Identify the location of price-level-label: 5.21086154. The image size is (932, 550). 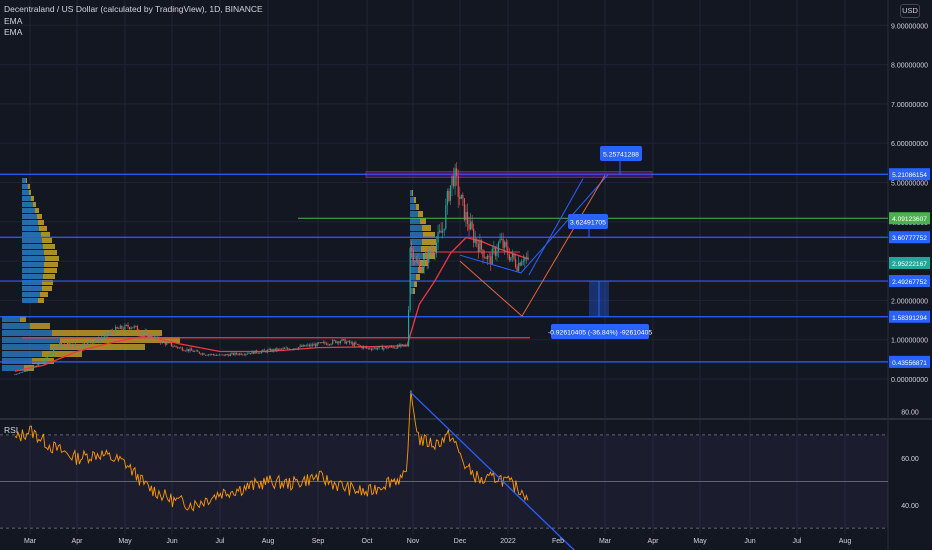
(909, 175).